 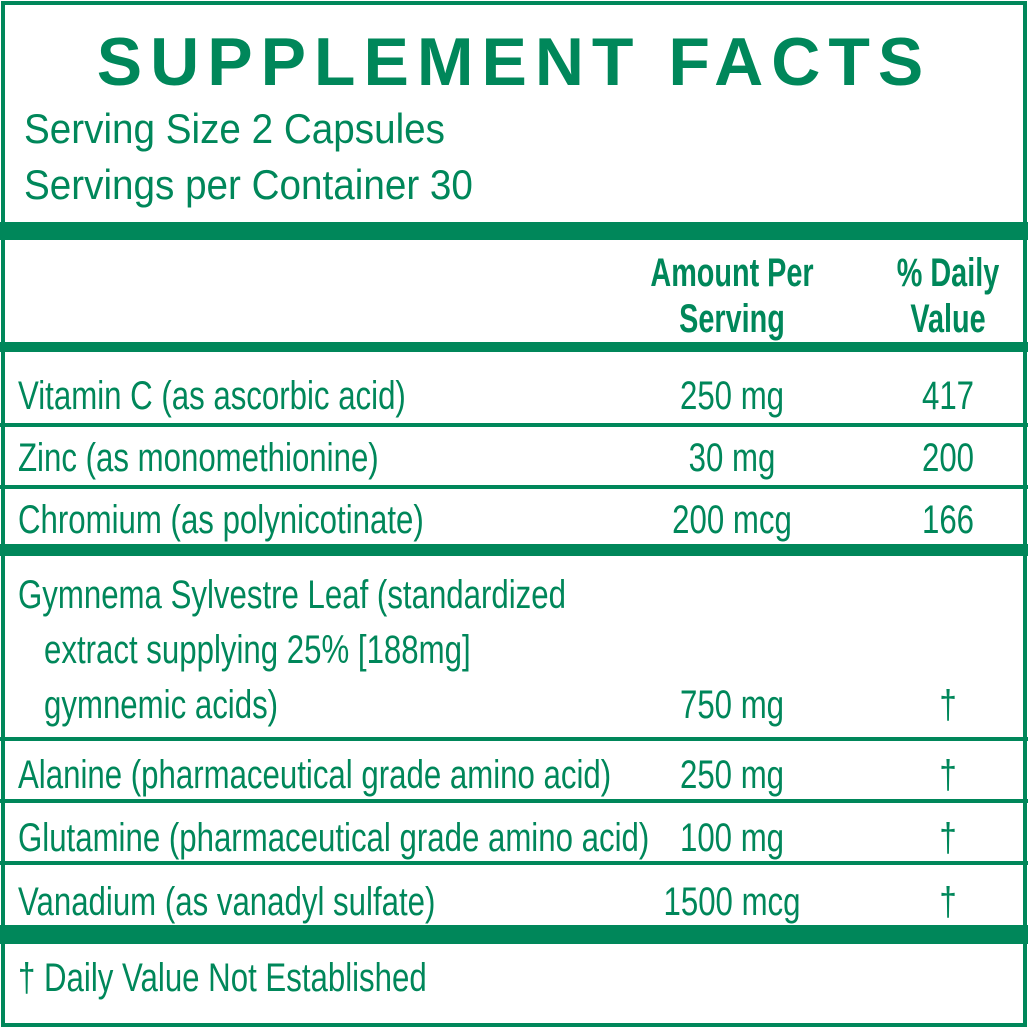 I want to click on ingredient-name: Vitamin C (as ascorbic acid), so click(x=212, y=396).